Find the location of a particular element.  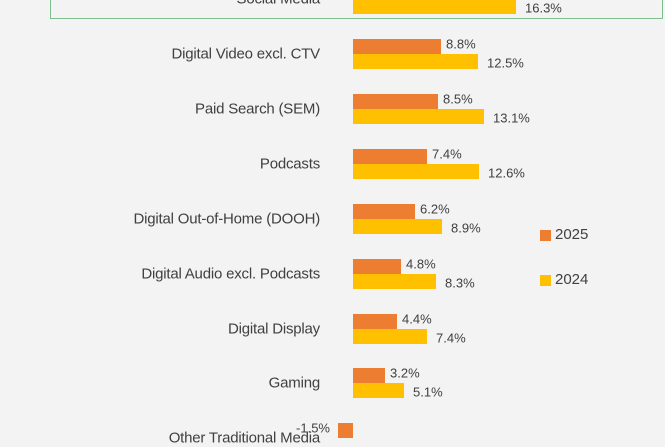

category-label: Digital Video excl. CTV is located at coordinates (245, 54).